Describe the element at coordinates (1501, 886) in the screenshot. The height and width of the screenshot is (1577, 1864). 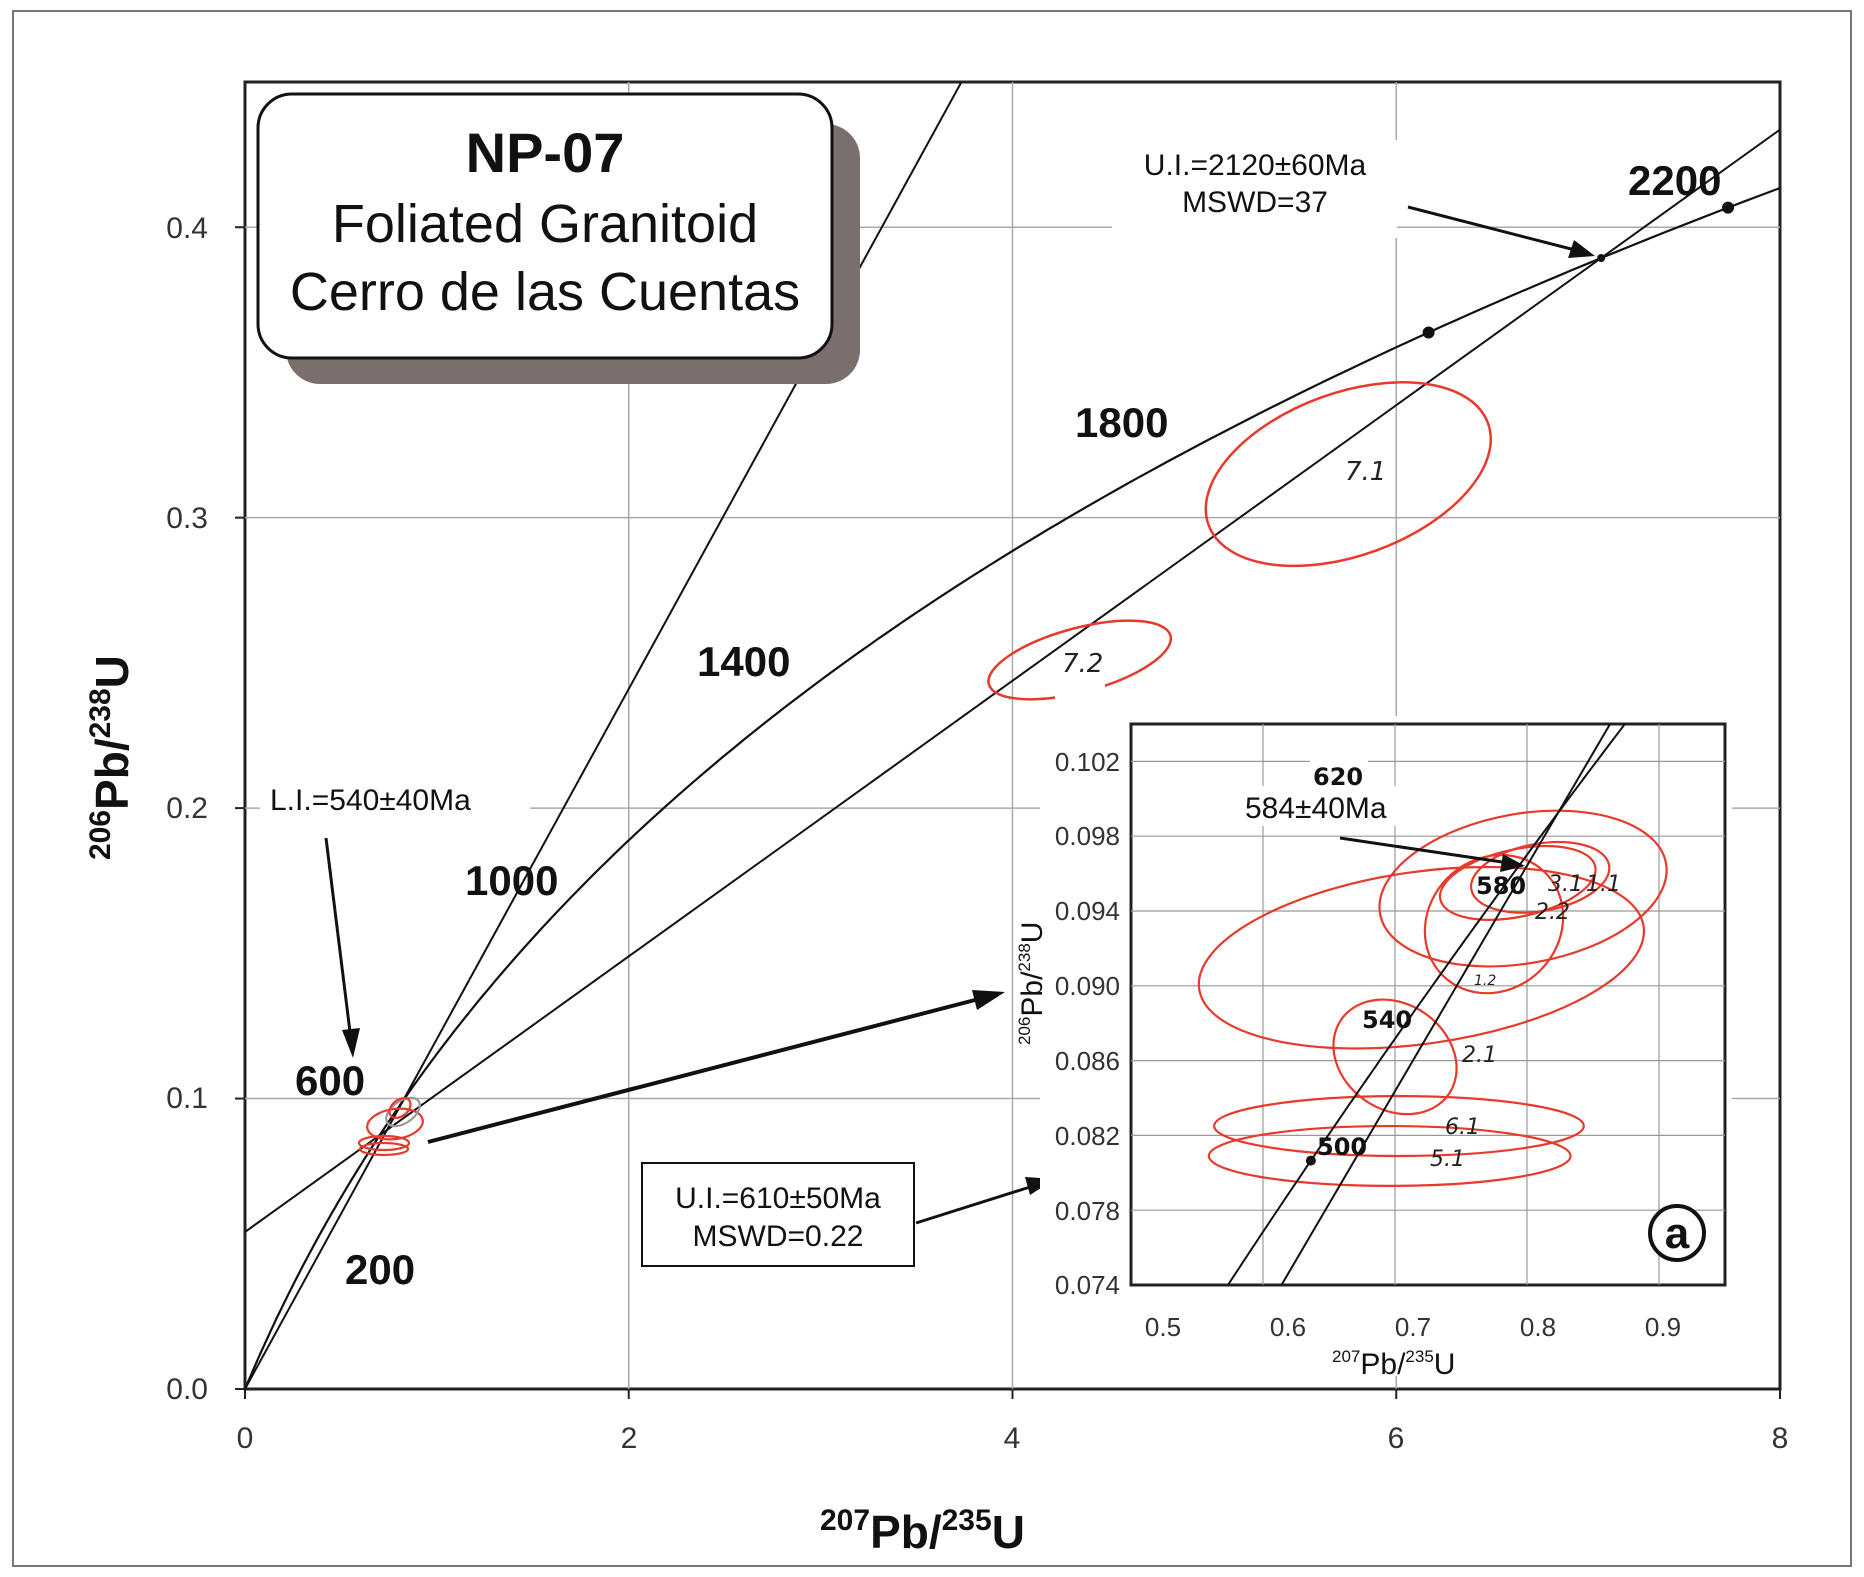
I see `inset-age-label: 580` at that location.